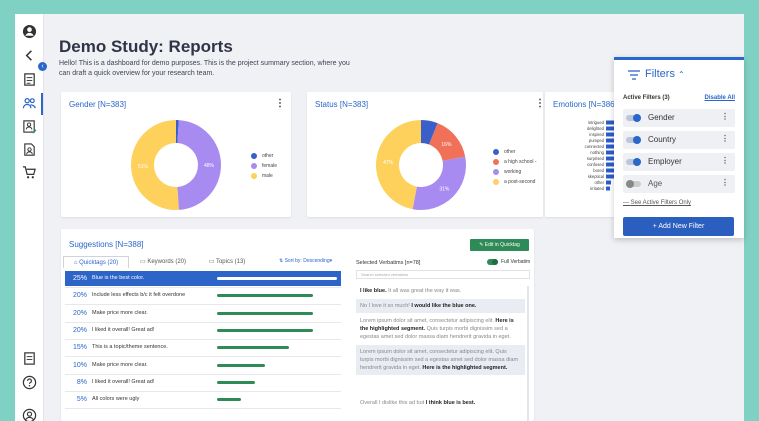 This screenshot has height=421, width=759. I want to click on status-legend-item: a post-second, so click(515, 182).